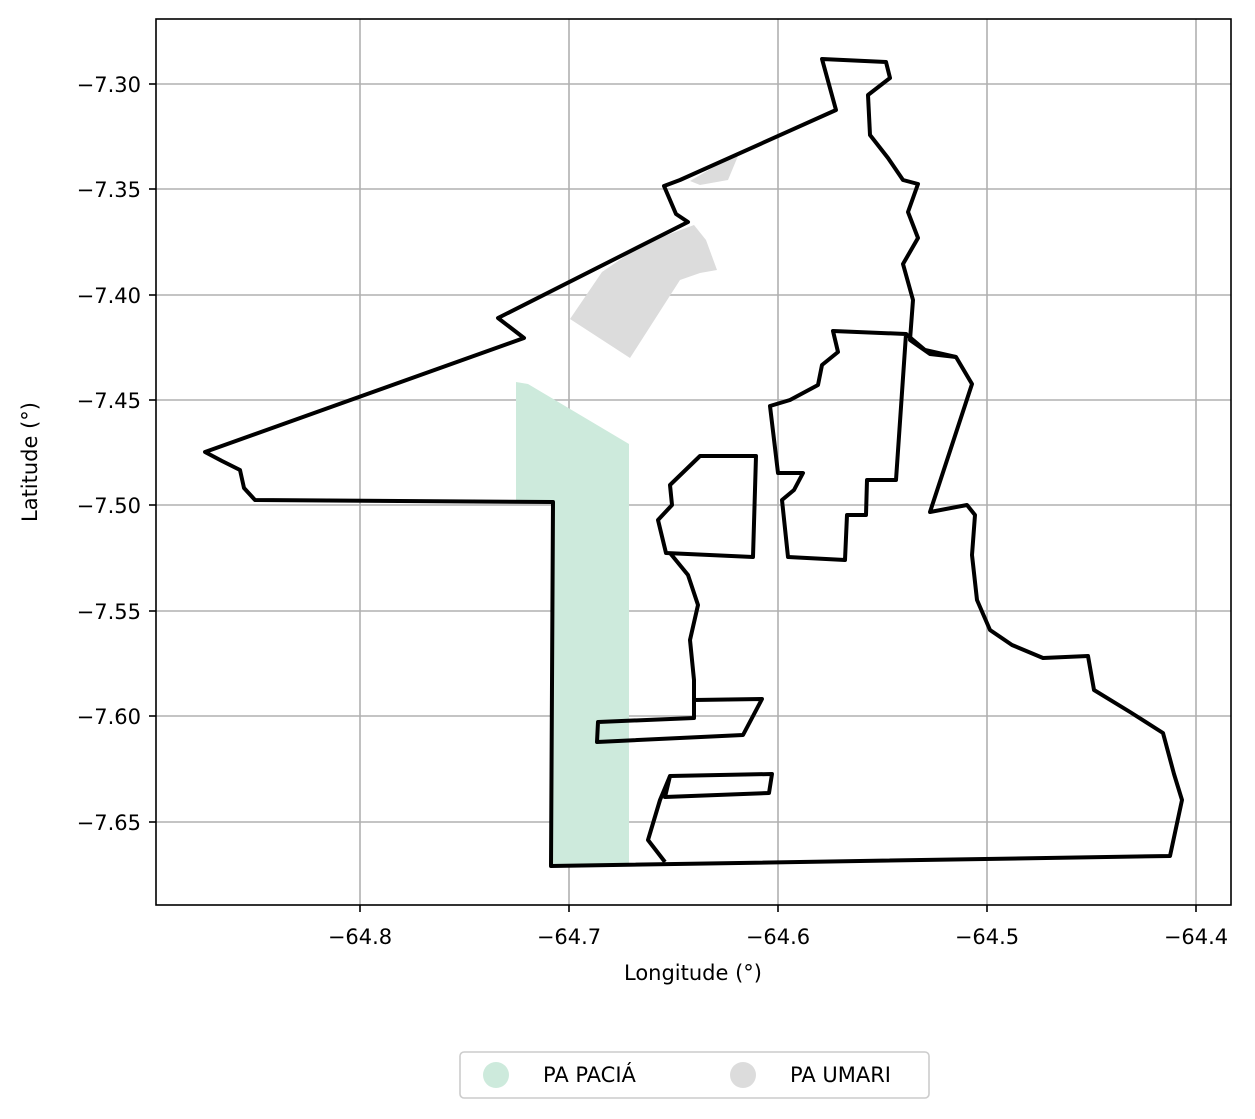 The width and height of the screenshot is (1255, 1119). I want to click on river-west-bank, so click(673, 707).